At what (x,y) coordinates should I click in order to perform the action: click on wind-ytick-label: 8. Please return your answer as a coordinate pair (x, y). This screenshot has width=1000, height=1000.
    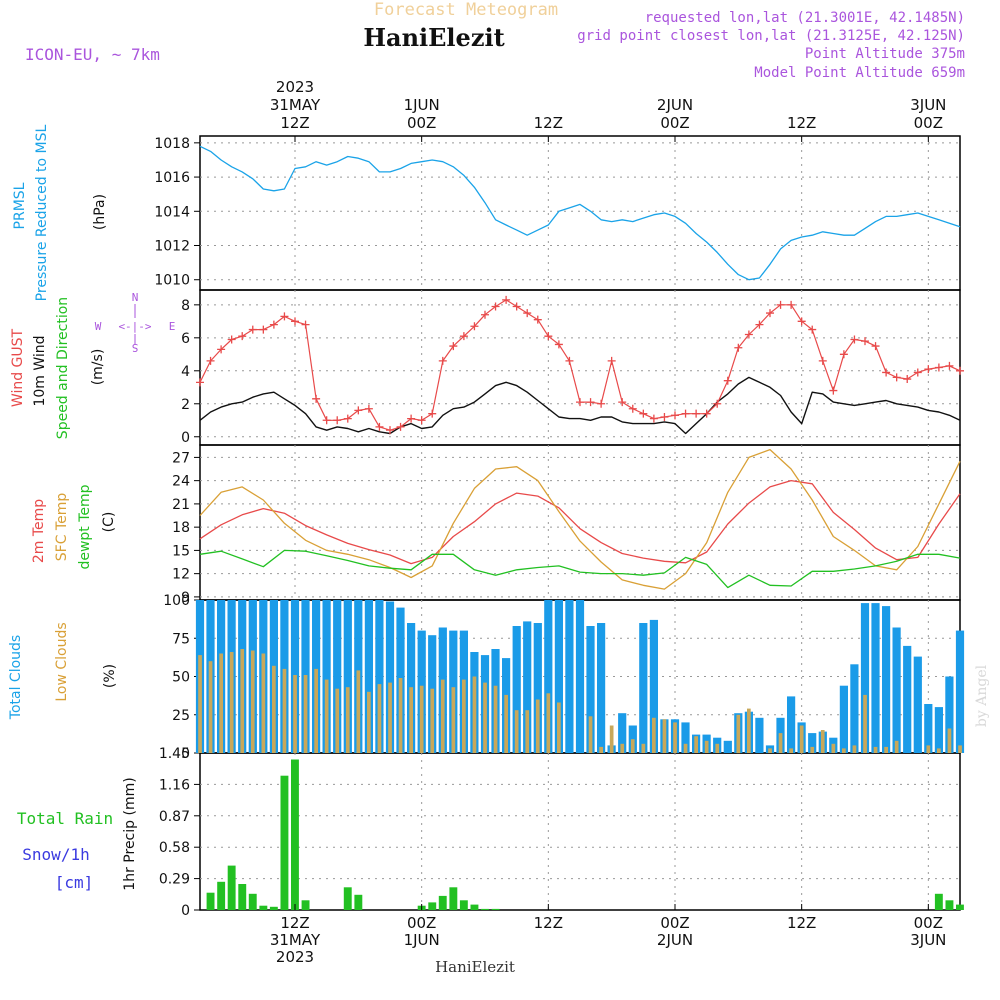
    Looking at the image, I should click on (185, 306).